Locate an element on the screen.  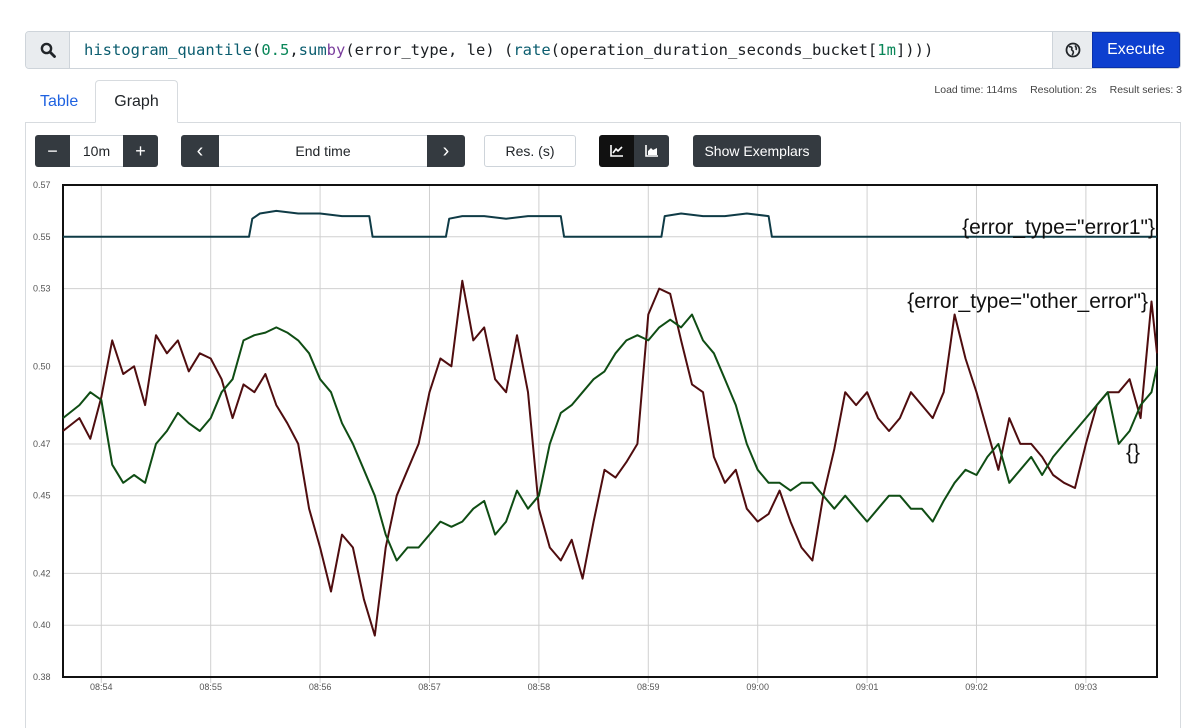
resolution: Resolution: 2s is located at coordinates (1063, 90).